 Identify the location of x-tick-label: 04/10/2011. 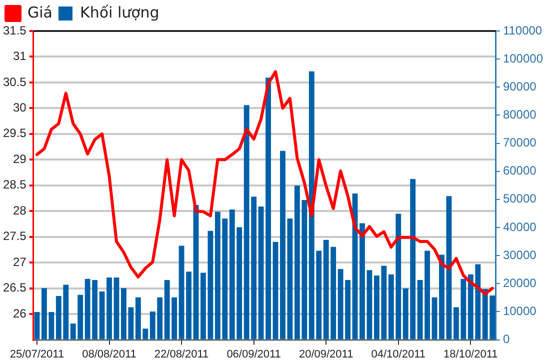
(398, 354).